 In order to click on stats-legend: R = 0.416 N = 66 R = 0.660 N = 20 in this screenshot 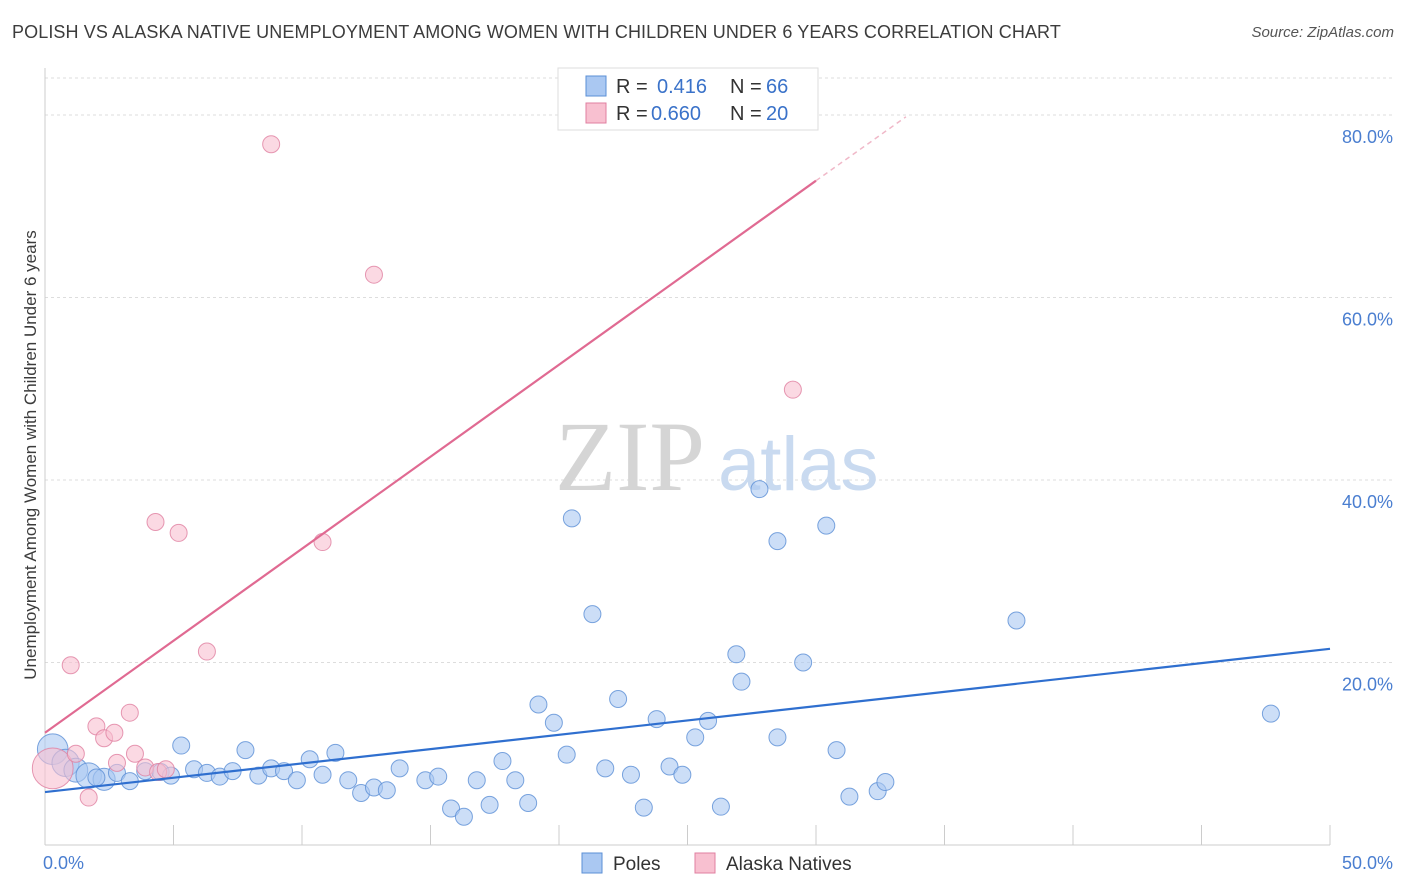, I will do `click(688, 99)`.